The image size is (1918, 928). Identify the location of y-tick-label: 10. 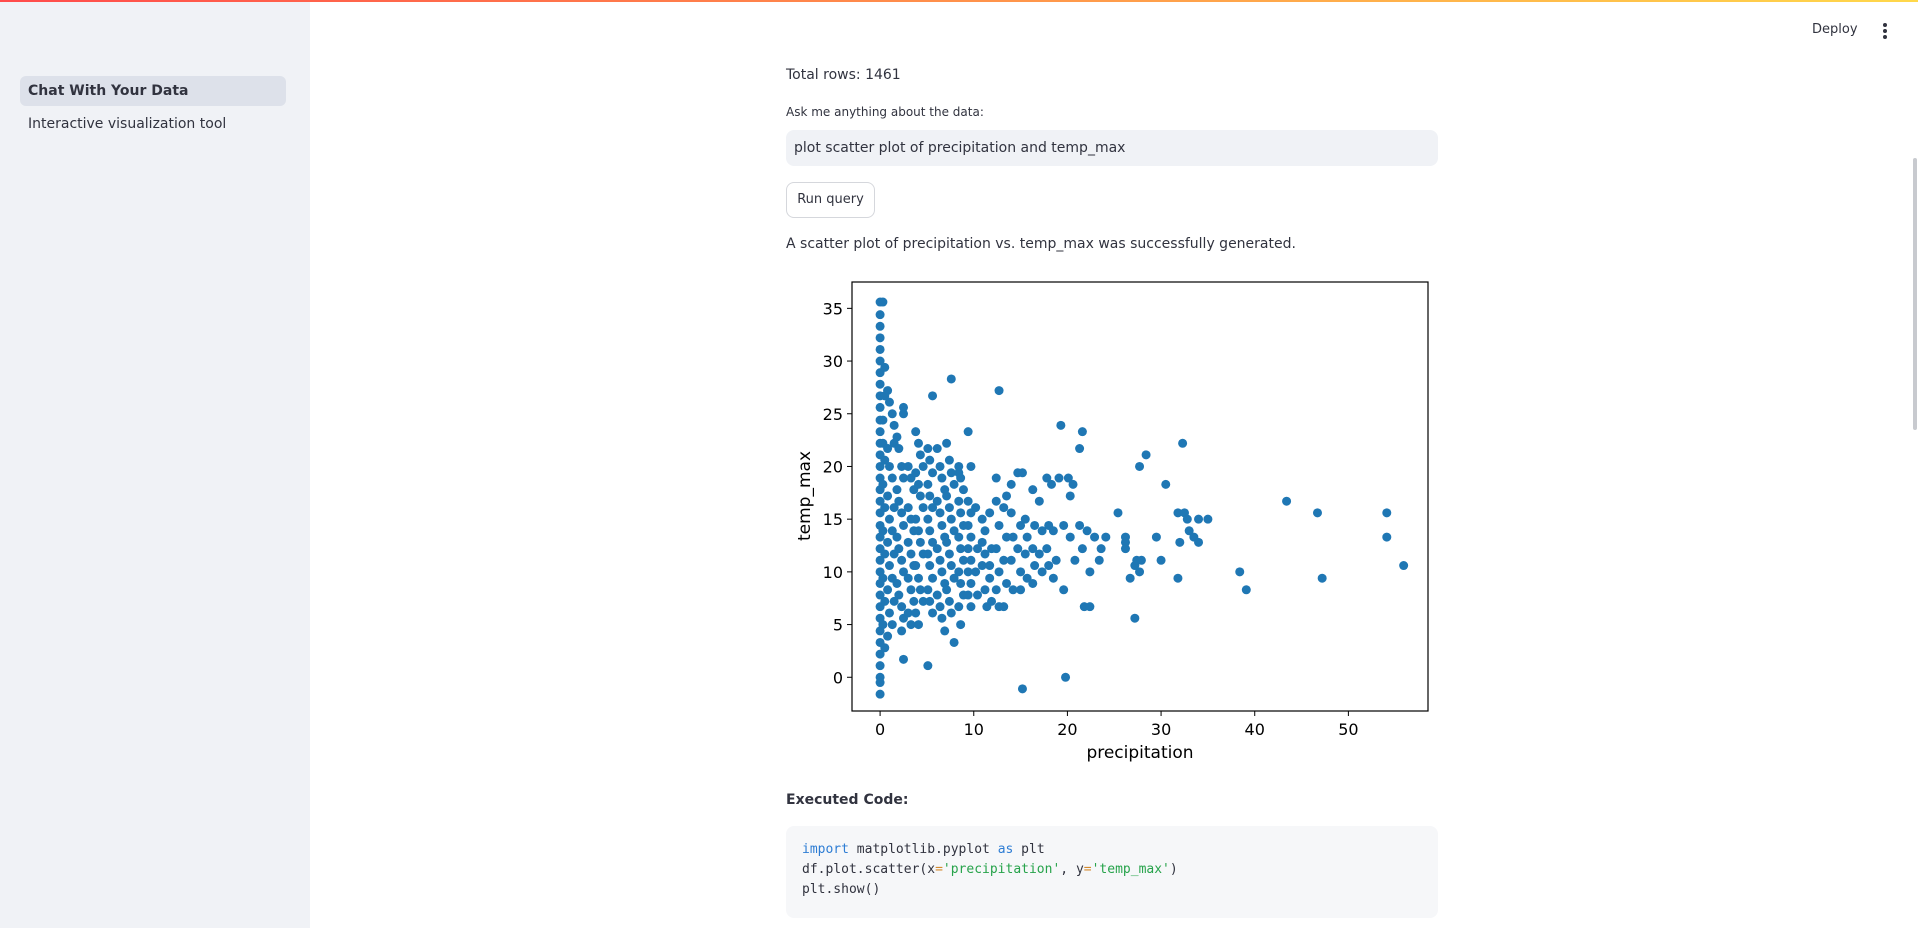
(833, 572).